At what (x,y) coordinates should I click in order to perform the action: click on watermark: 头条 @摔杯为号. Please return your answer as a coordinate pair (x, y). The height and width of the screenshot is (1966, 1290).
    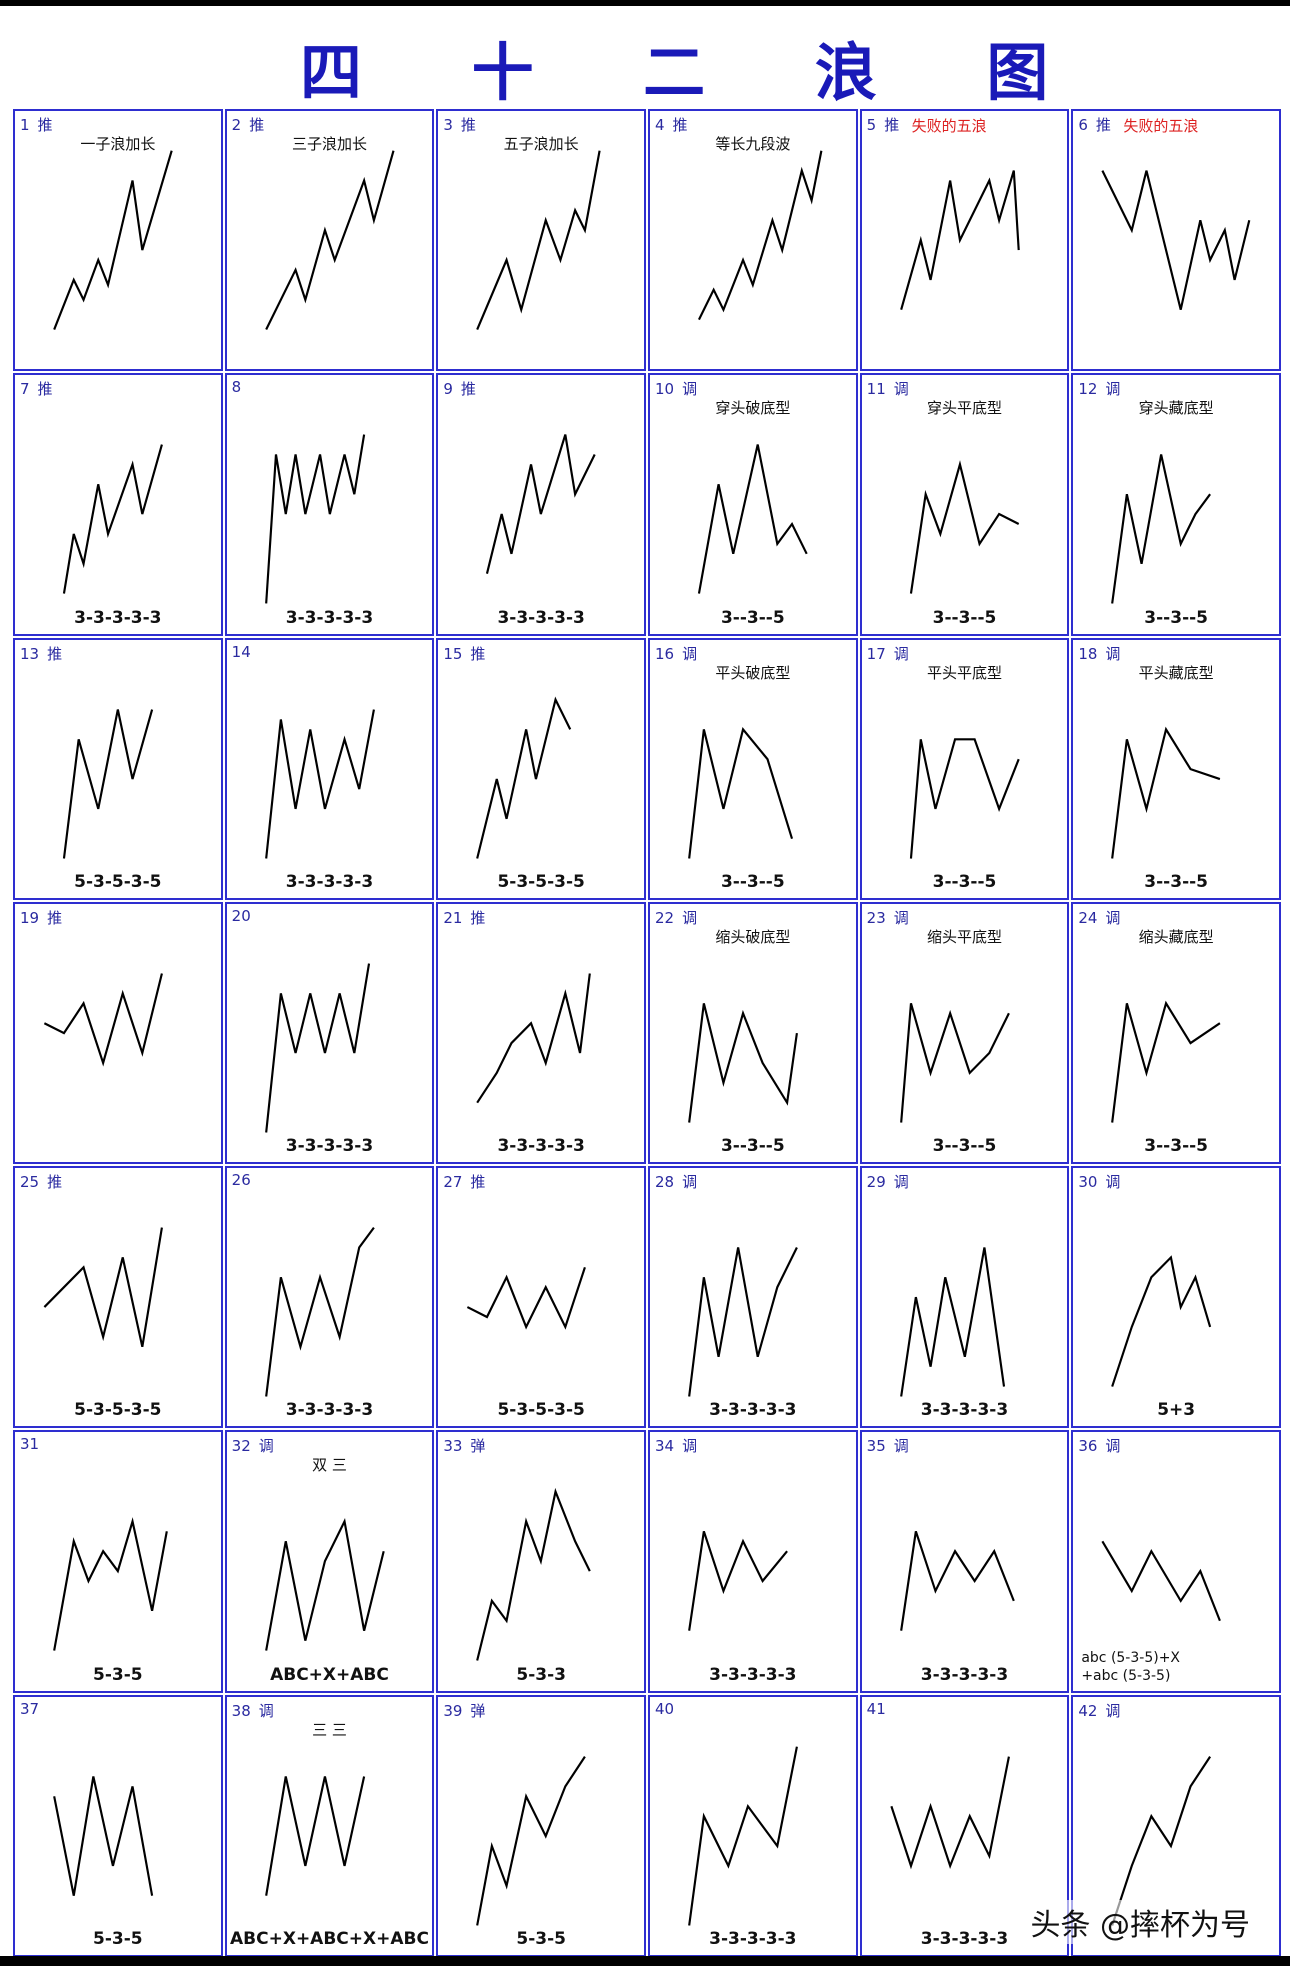
    Looking at the image, I should click on (1140, 1922).